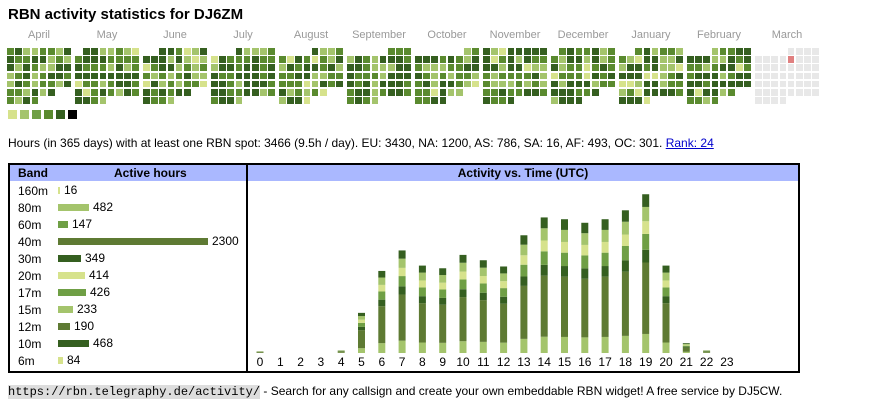  Describe the element at coordinates (689, 143) in the screenshot. I see `rank-link: Rank: 24` at that location.